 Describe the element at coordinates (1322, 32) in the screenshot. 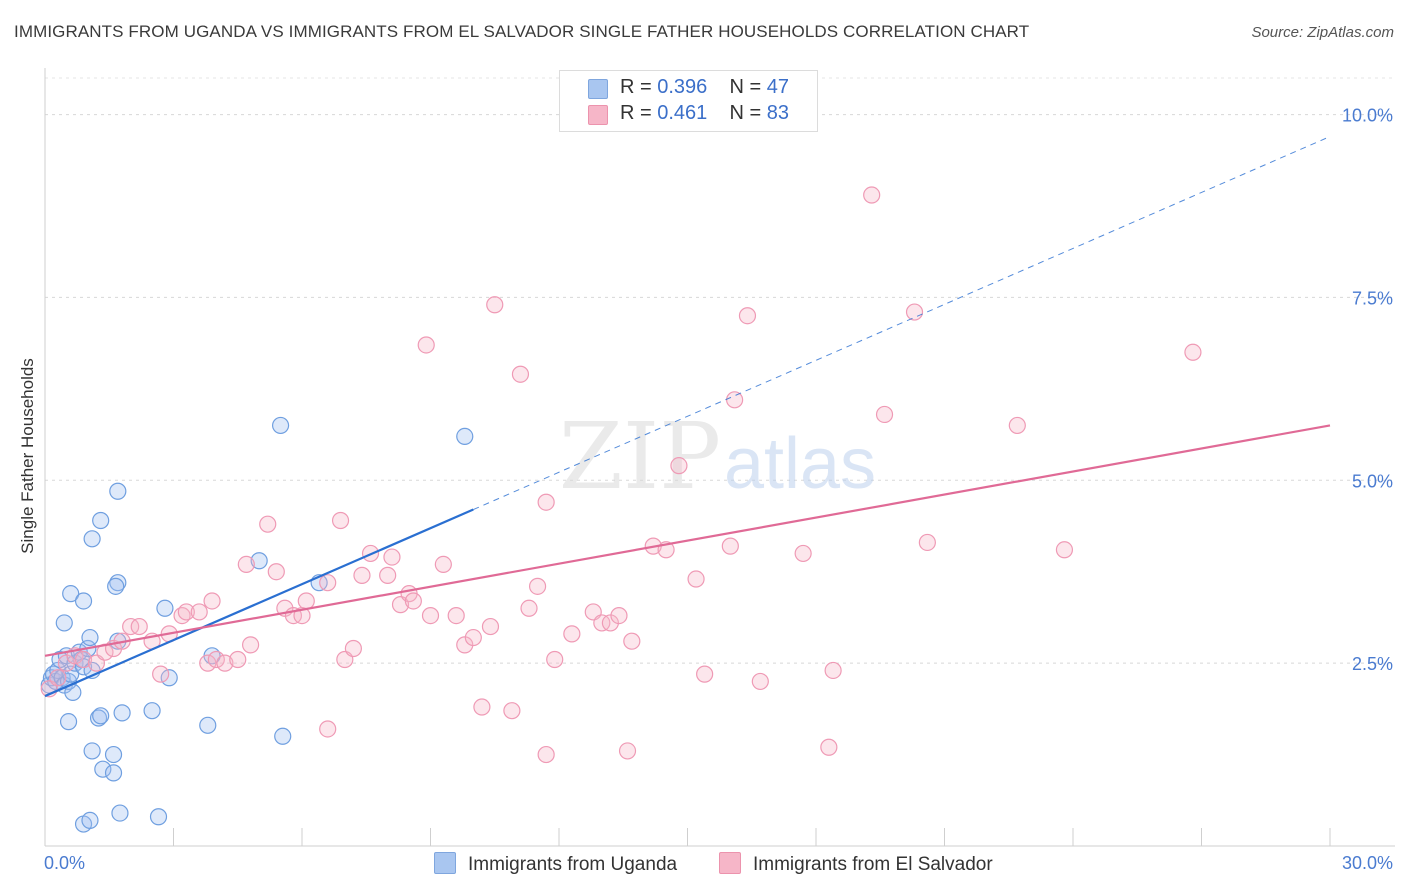

I see `chart-source: Source: ZipAtlas.com` at that location.